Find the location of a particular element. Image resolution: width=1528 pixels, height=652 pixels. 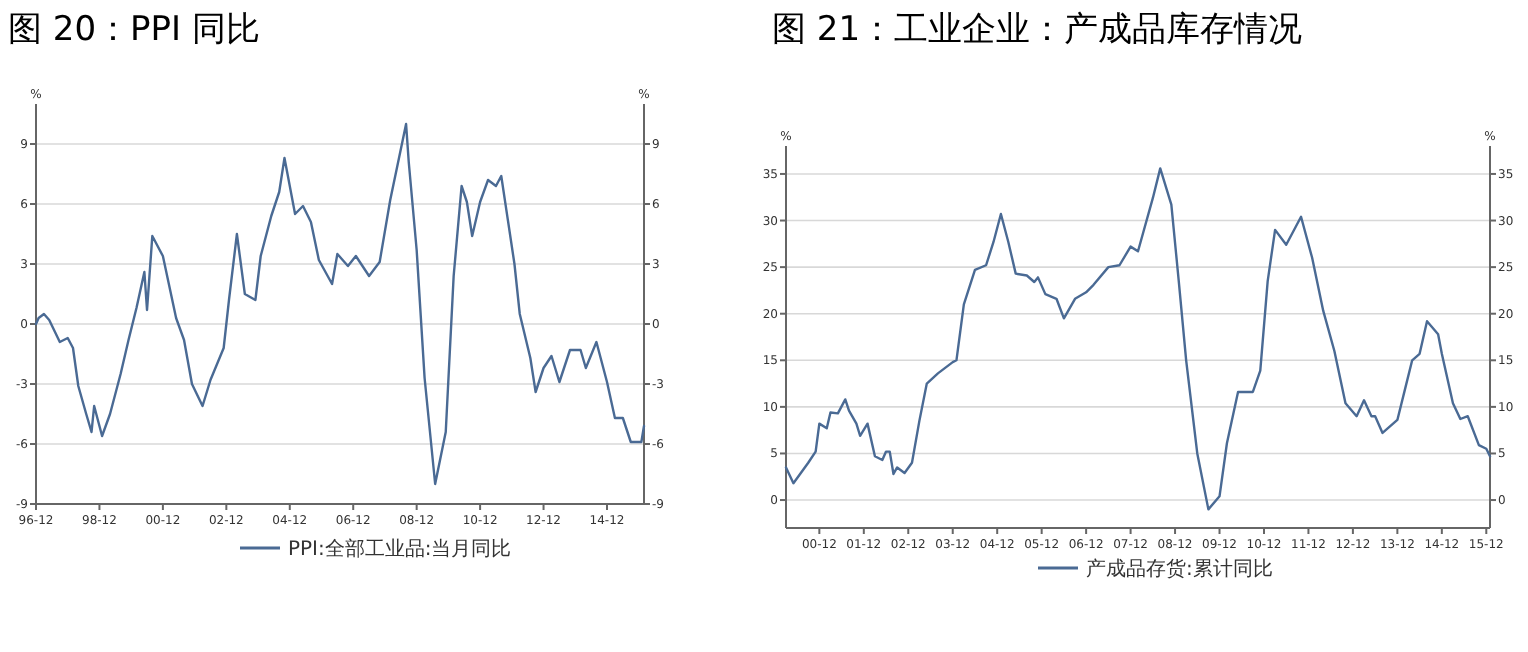

chart-title: 图 20：PPI 同比 is located at coordinates (134, 30).